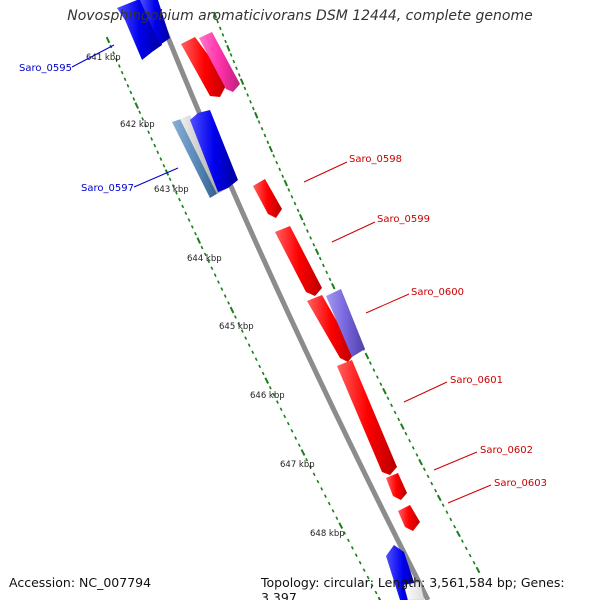  Describe the element at coordinates (403, 219) in the screenshot. I see `gene-label-saro-0599: Saro_0599` at that location.